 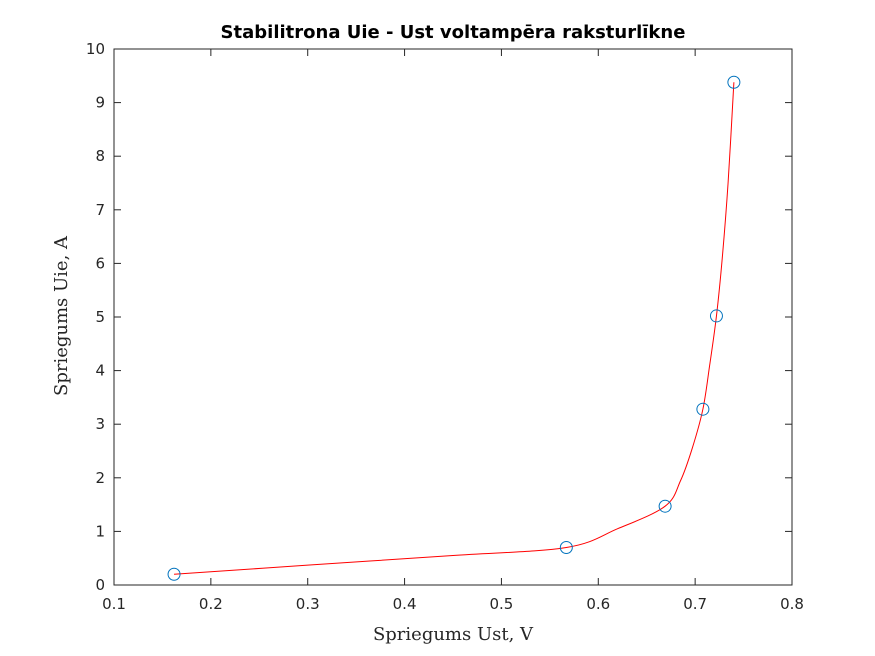 What do you see at coordinates (501, 604) in the screenshot?
I see `x-tick-label: 0.5` at bounding box center [501, 604].